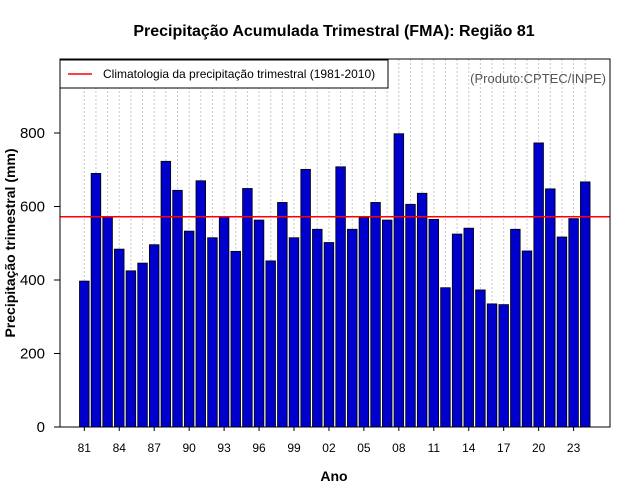 The image size is (640, 500). Describe the element at coordinates (329, 335) in the screenshot. I see `bar-2002` at that location.